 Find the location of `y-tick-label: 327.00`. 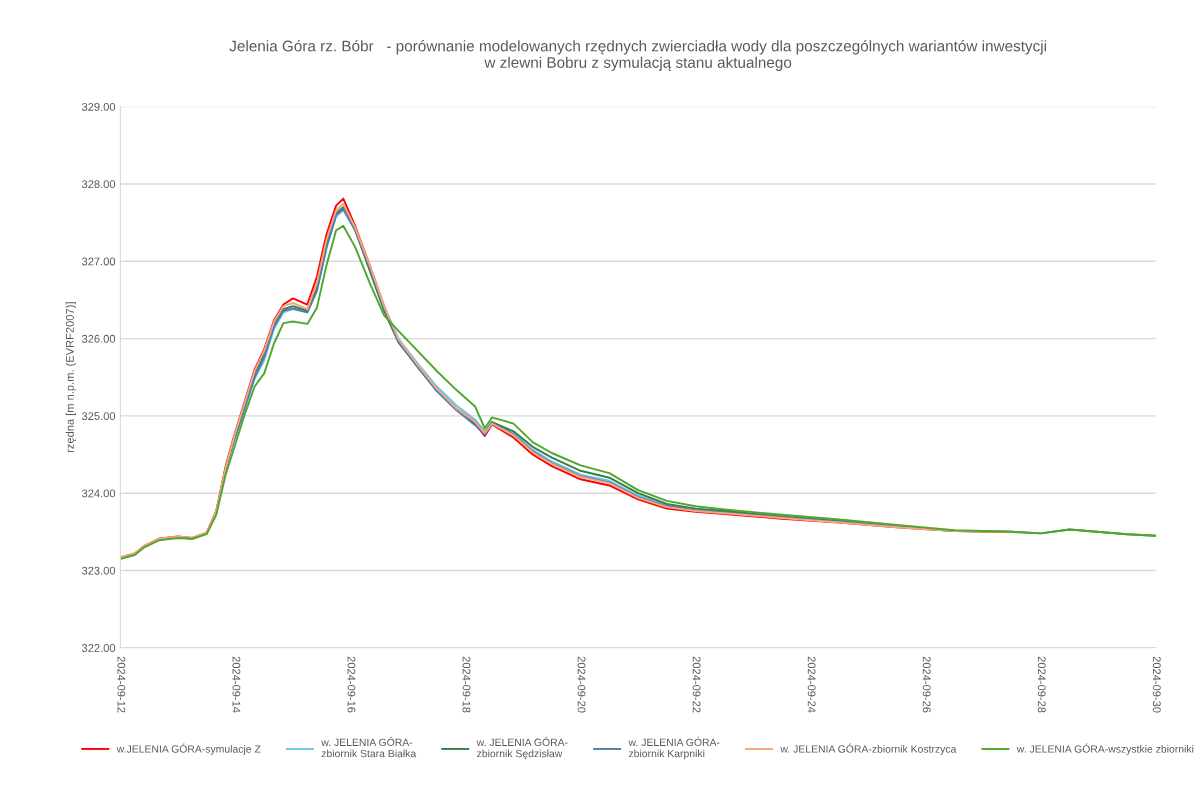

y-tick-label: 327.00 is located at coordinates (98, 261).